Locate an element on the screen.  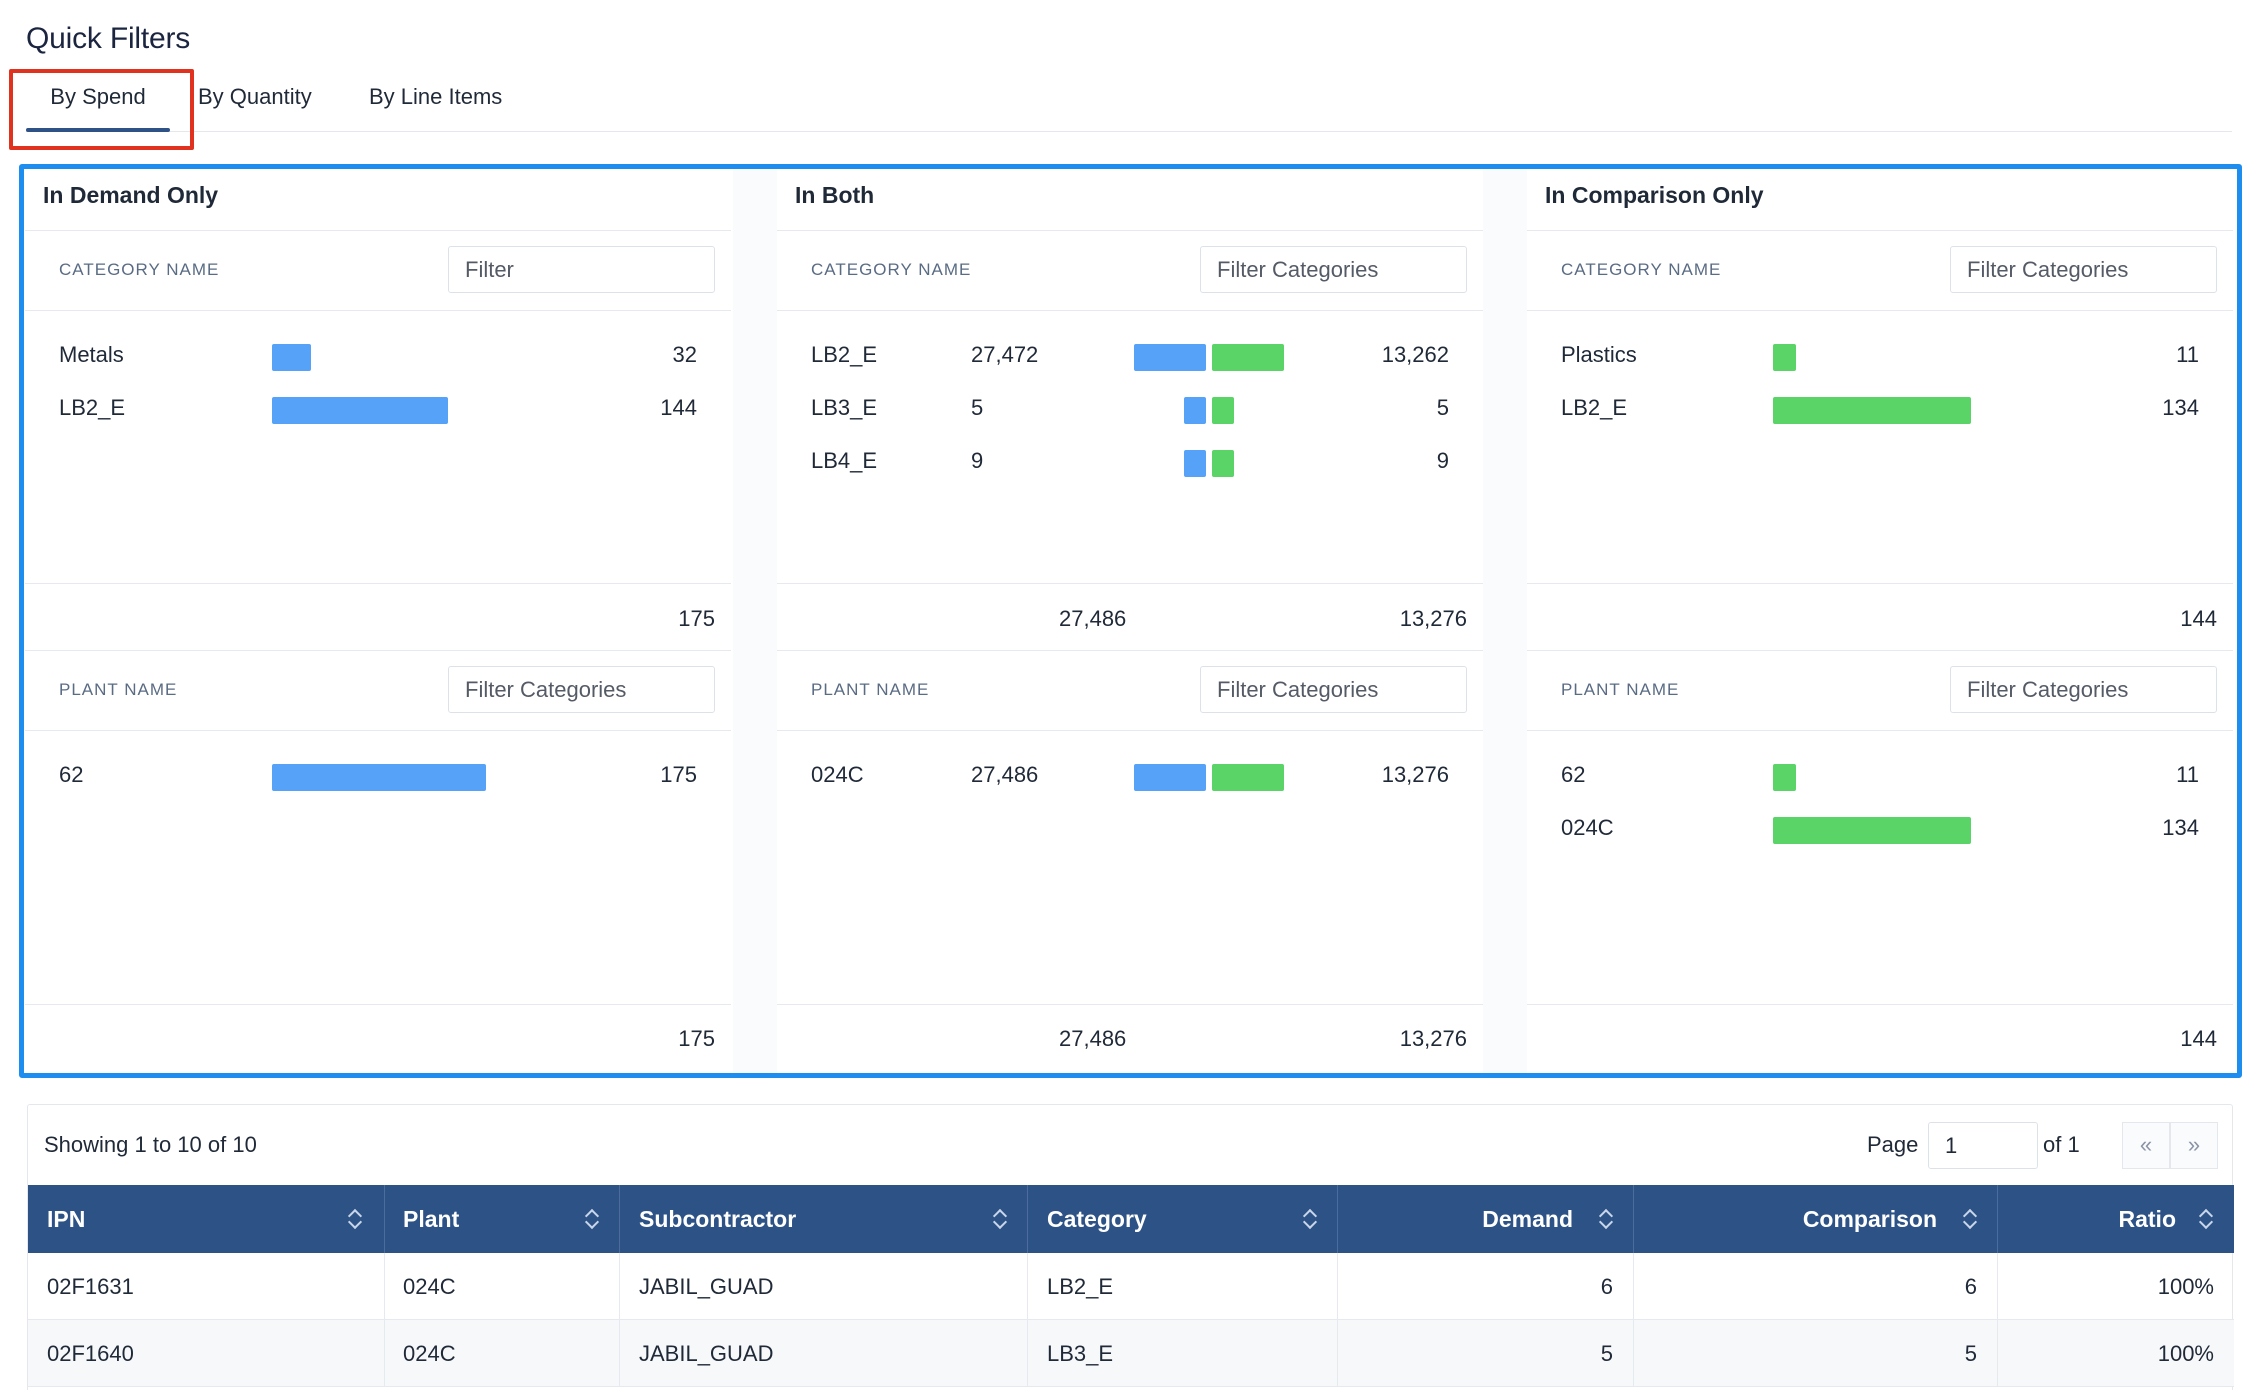
column-title: Ratio is located at coordinates (2147, 1219).